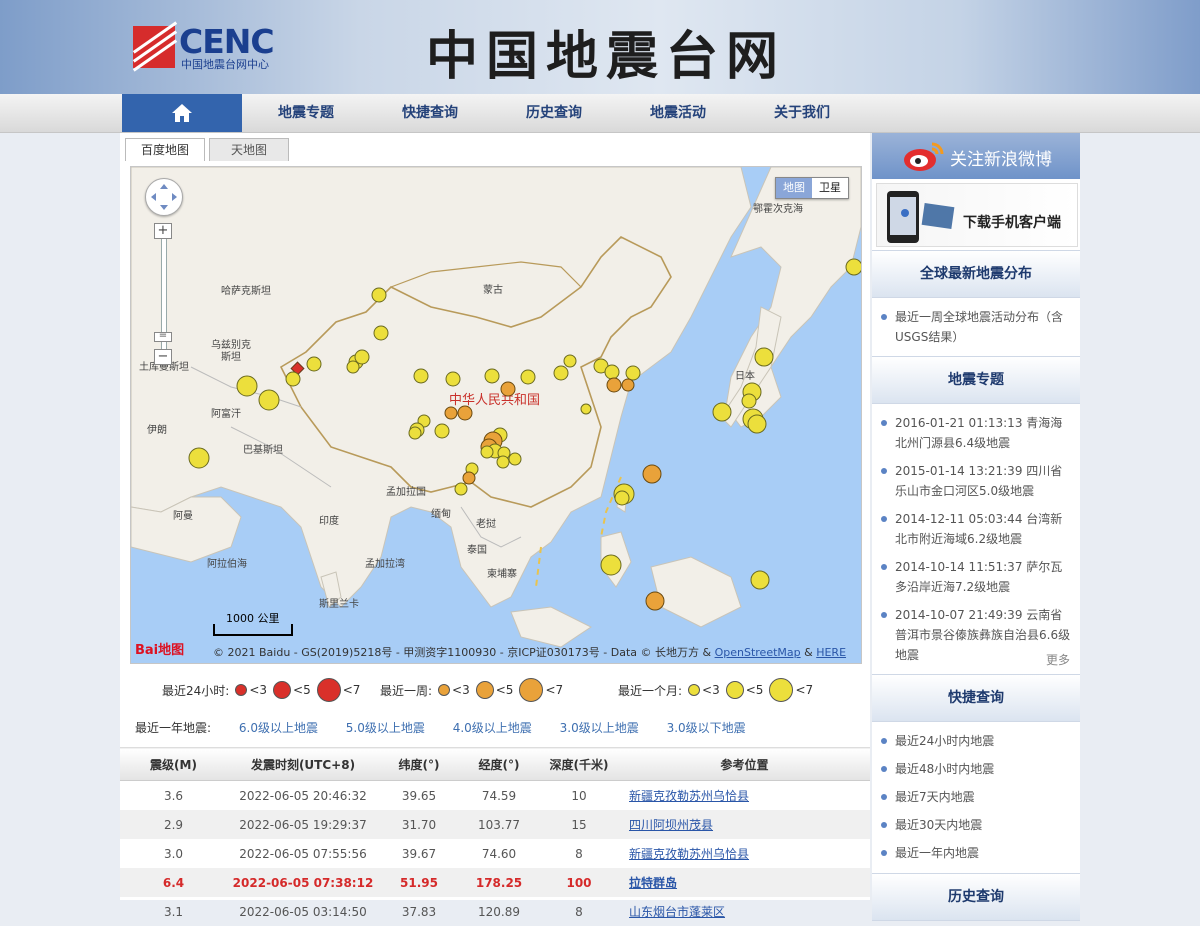  What do you see at coordinates (419, 764) in the screenshot?
I see `col-latitude: 纬度(°)` at bounding box center [419, 764].